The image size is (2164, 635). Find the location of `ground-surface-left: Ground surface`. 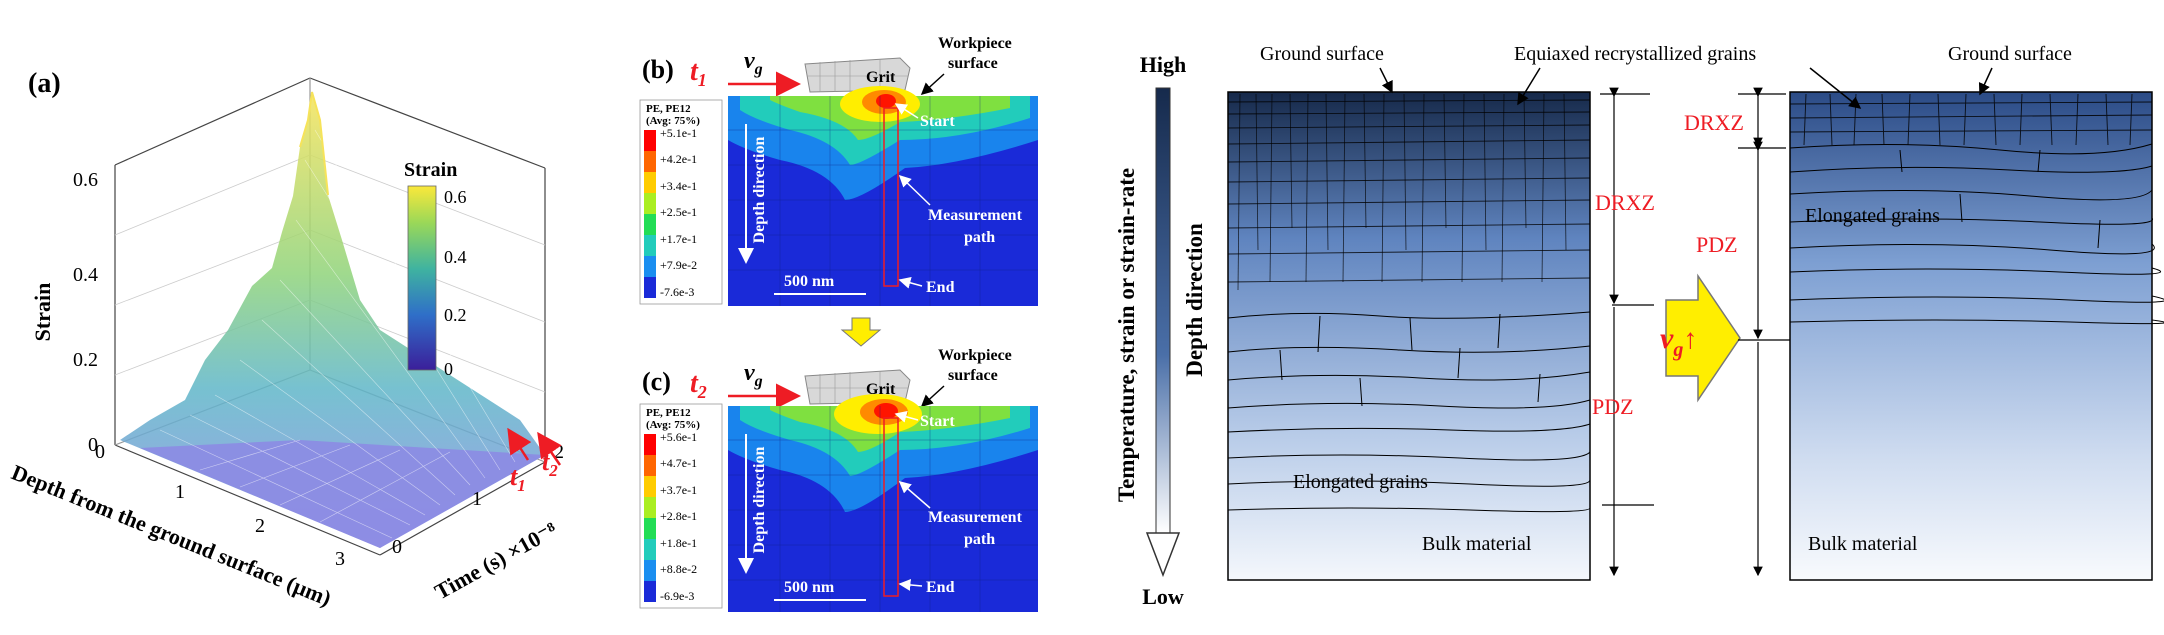

ground-surface-left: Ground surface is located at coordinates (1322, 54).